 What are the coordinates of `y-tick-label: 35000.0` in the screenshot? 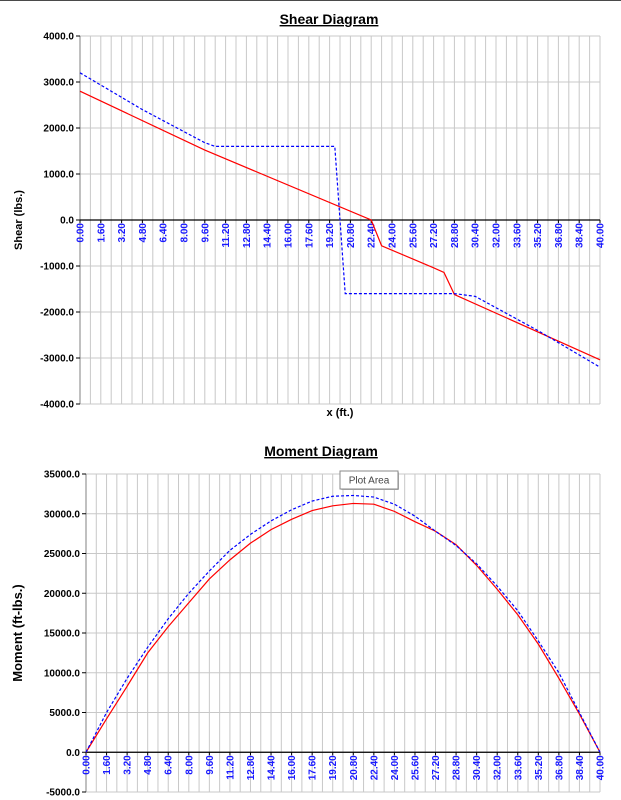 It's located at (62, 475).